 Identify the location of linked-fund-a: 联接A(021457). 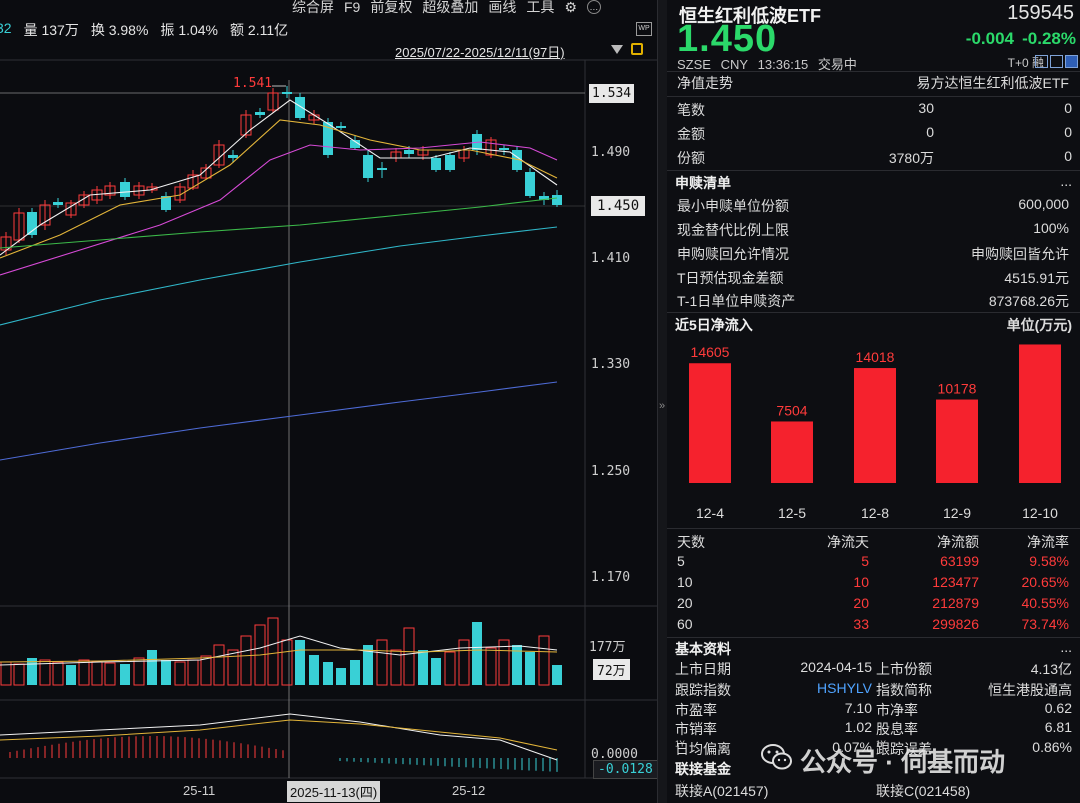
(722, 791).